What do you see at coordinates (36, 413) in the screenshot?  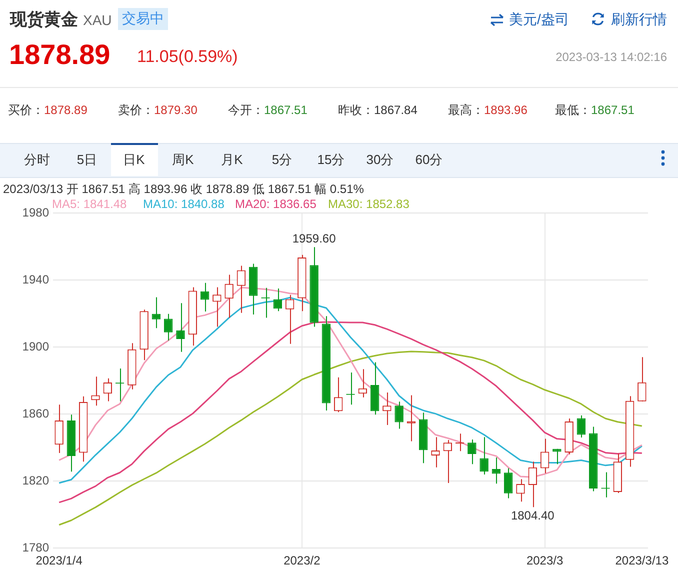 I see `y-tick-label: 1860` at bounding box center [36, 413].